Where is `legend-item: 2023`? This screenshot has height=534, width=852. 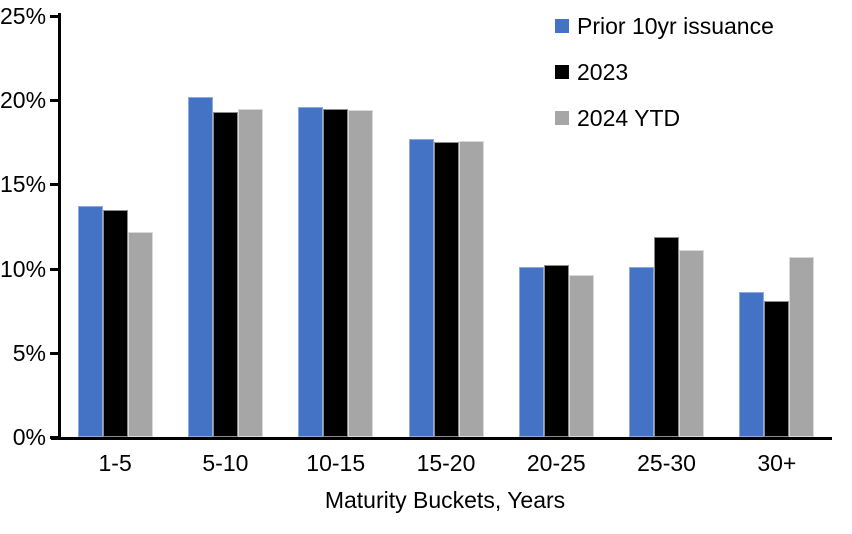 legend-item: 2023 is located at coordinates (664, 72).